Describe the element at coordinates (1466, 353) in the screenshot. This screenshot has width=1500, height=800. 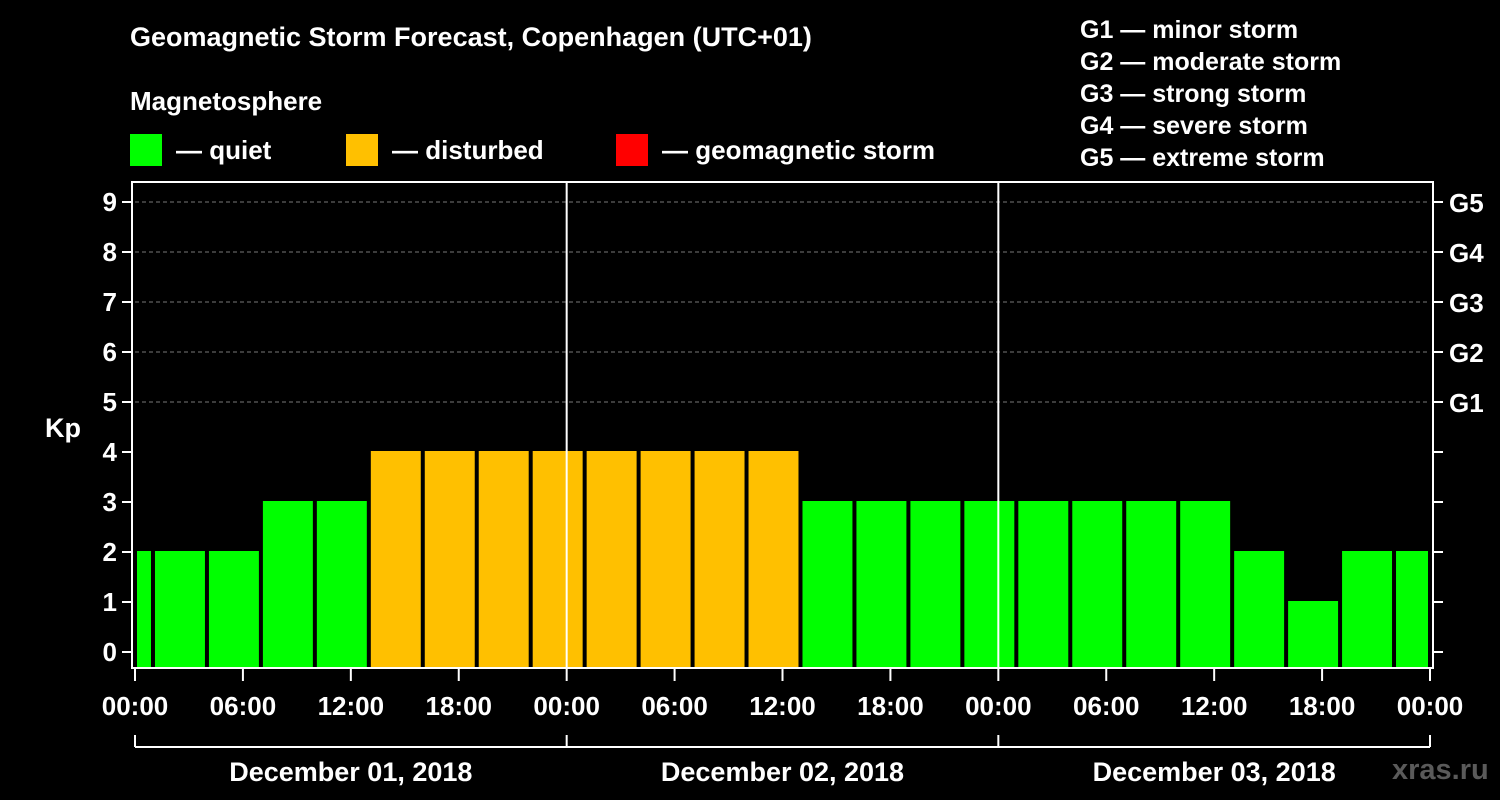
I see `storm-level-label: G2` at that location.